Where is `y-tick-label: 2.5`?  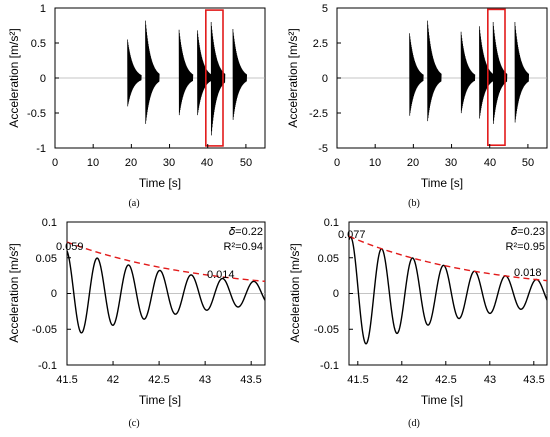
y-tick-label: 2.5 is located at coordinates (320, 44).